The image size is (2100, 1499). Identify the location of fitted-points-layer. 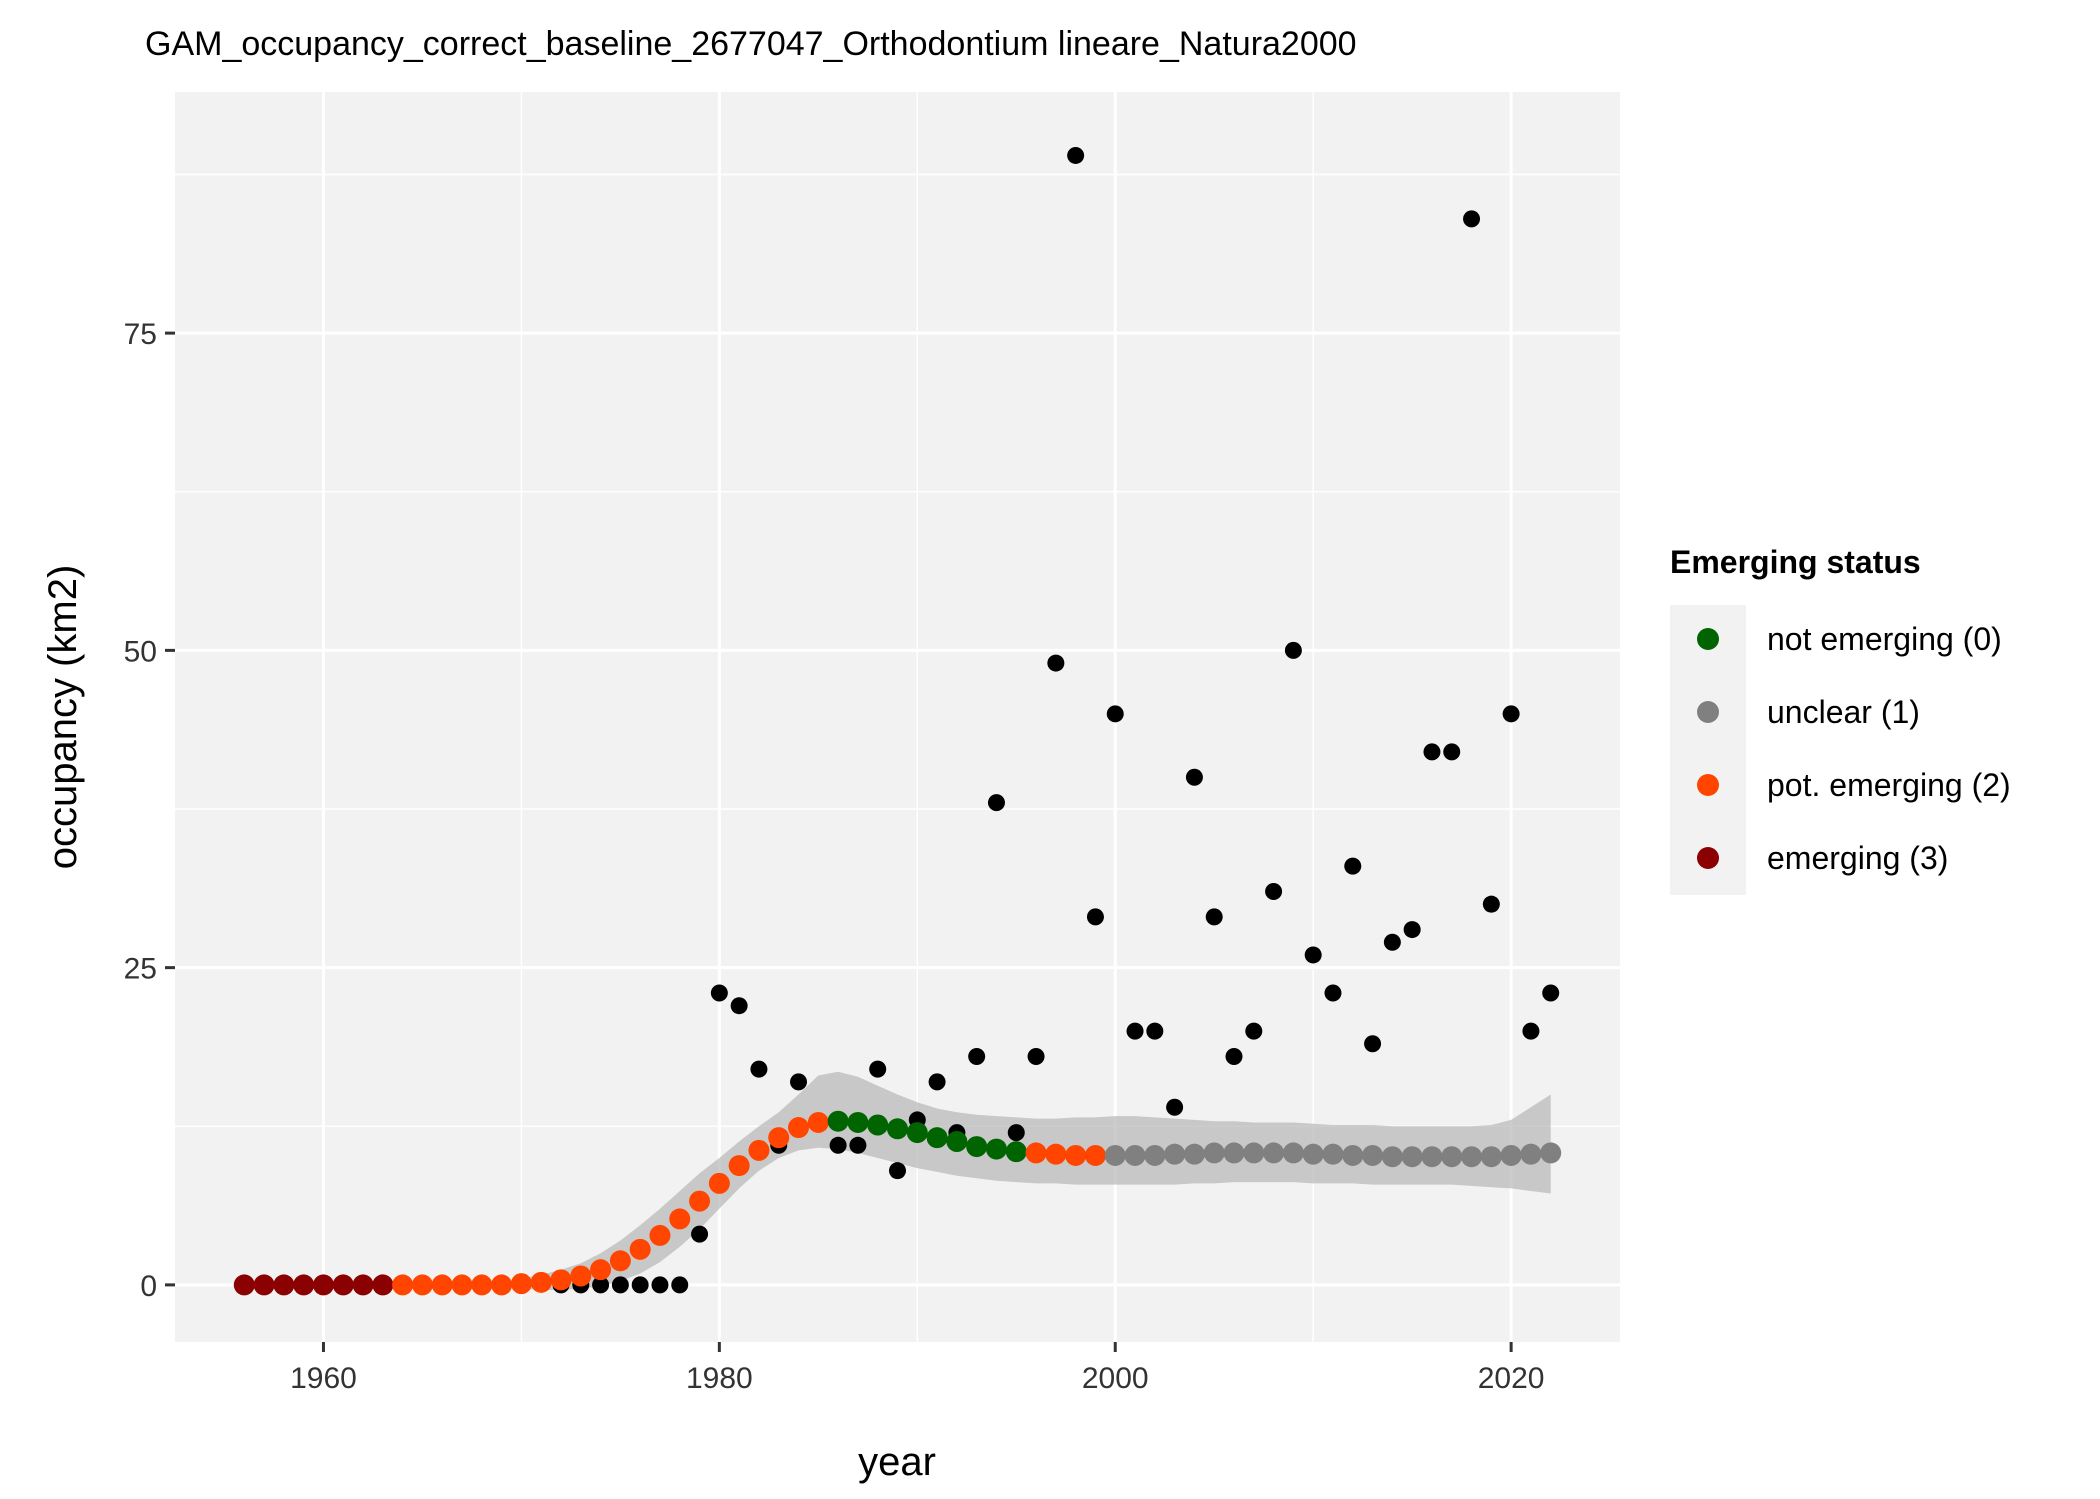
(897, 1203).